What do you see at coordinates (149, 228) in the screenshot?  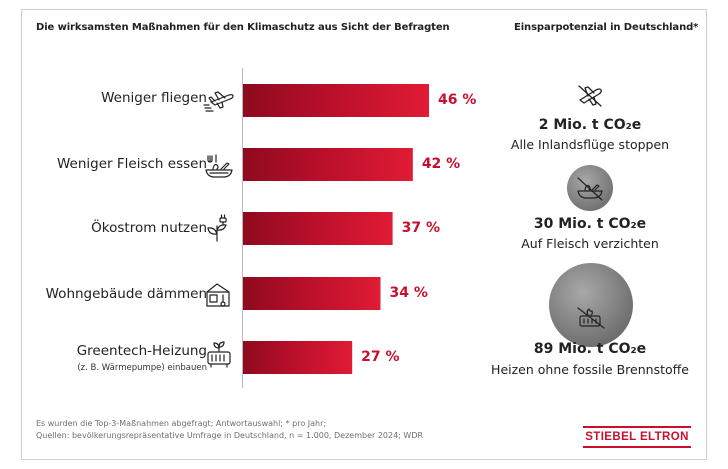 I see `category-label-green-power: Ökostrom nutzen` at bounding box center [149, 228].